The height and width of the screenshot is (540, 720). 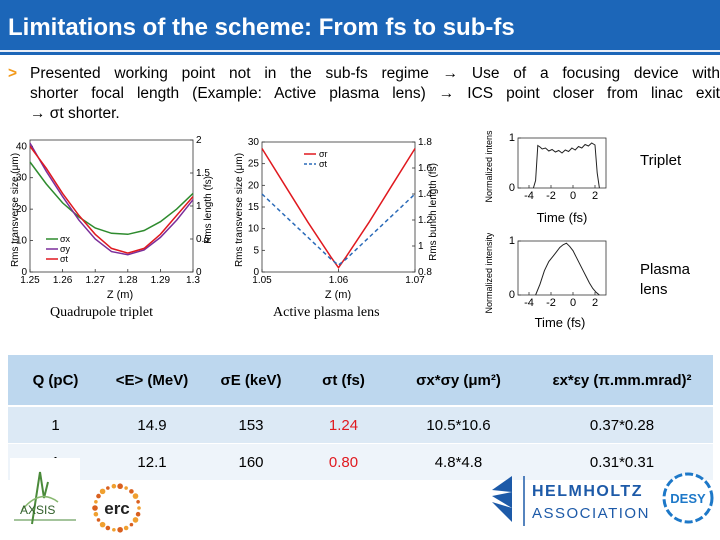 I want to click on cell-emittance: 0.31*0.31, so click(x=622, y=462).